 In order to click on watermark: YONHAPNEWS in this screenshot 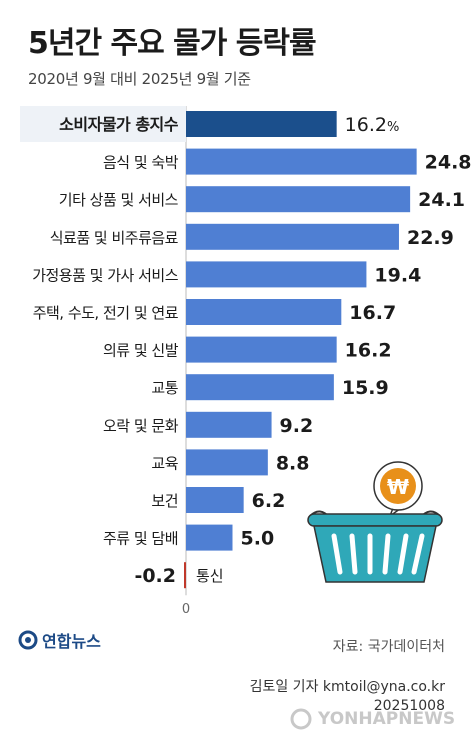, I will do `click(372, 719)`.